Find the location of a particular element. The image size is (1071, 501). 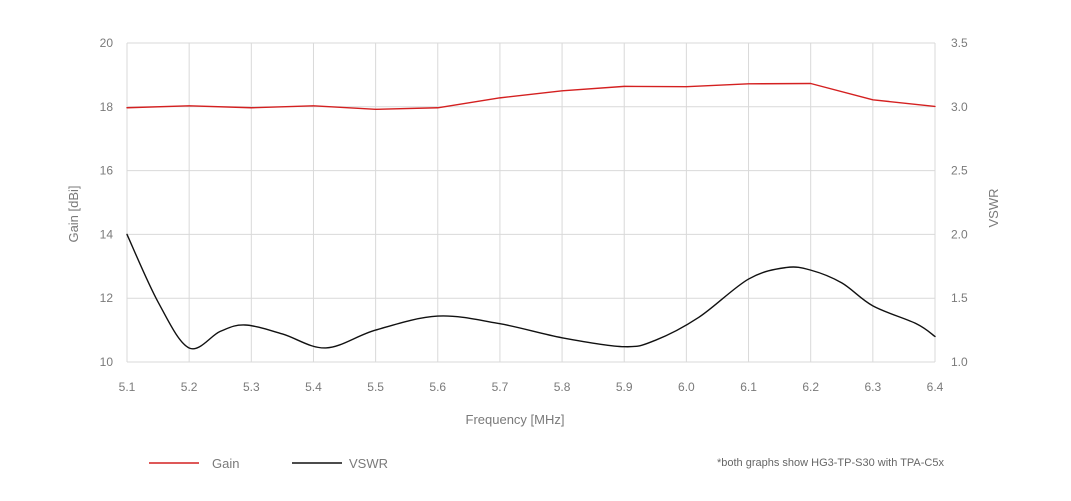

left-tick-label: 20 is located at coordinates (107, 43).